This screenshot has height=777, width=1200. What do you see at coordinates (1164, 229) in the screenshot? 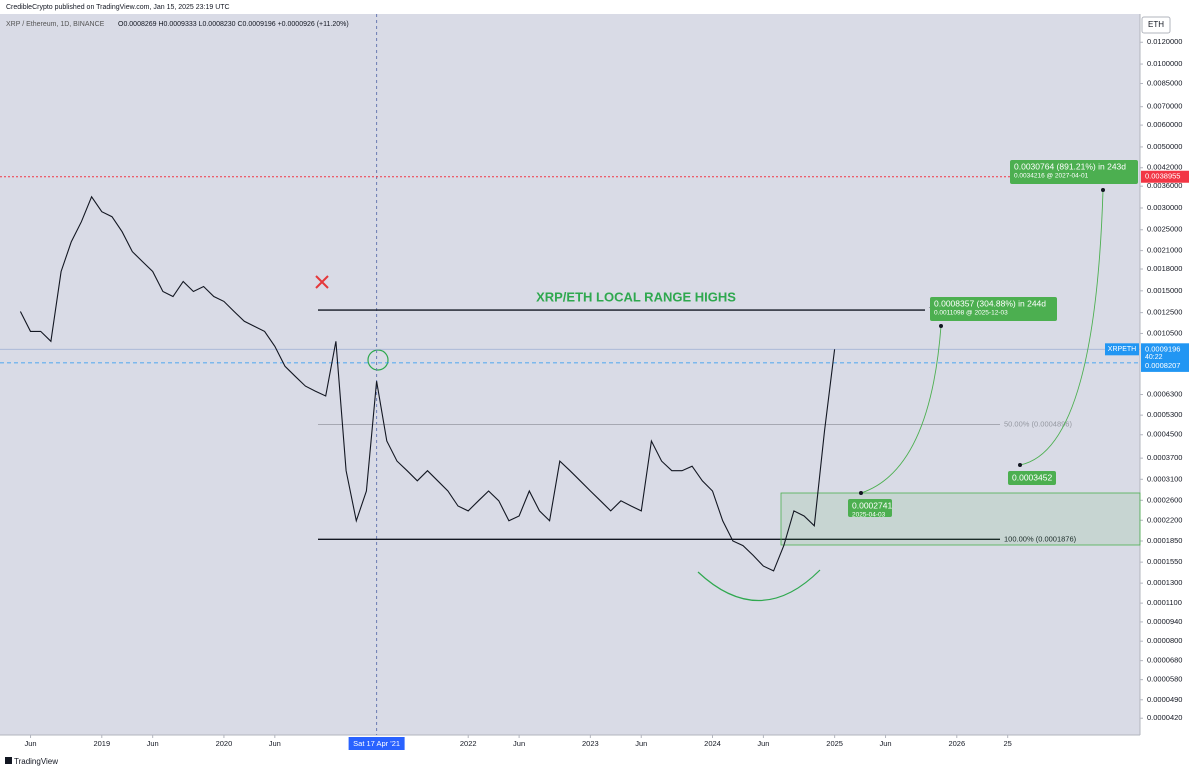
I see `y-tick-label: 0.0025000` at bounding box center [1164, 229].